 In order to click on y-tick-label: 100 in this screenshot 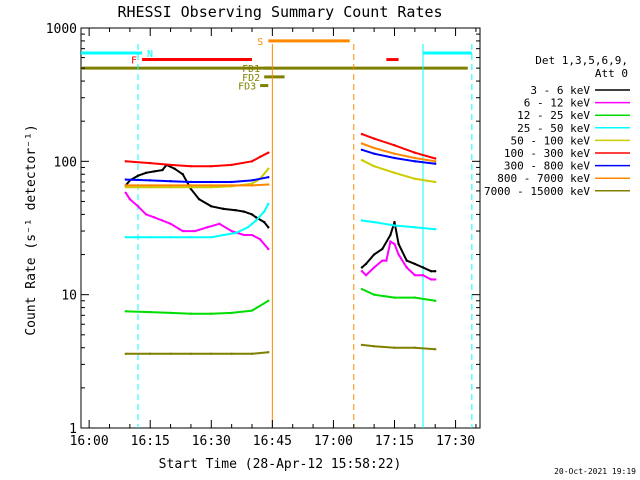, I will do `click(65, 162)`.